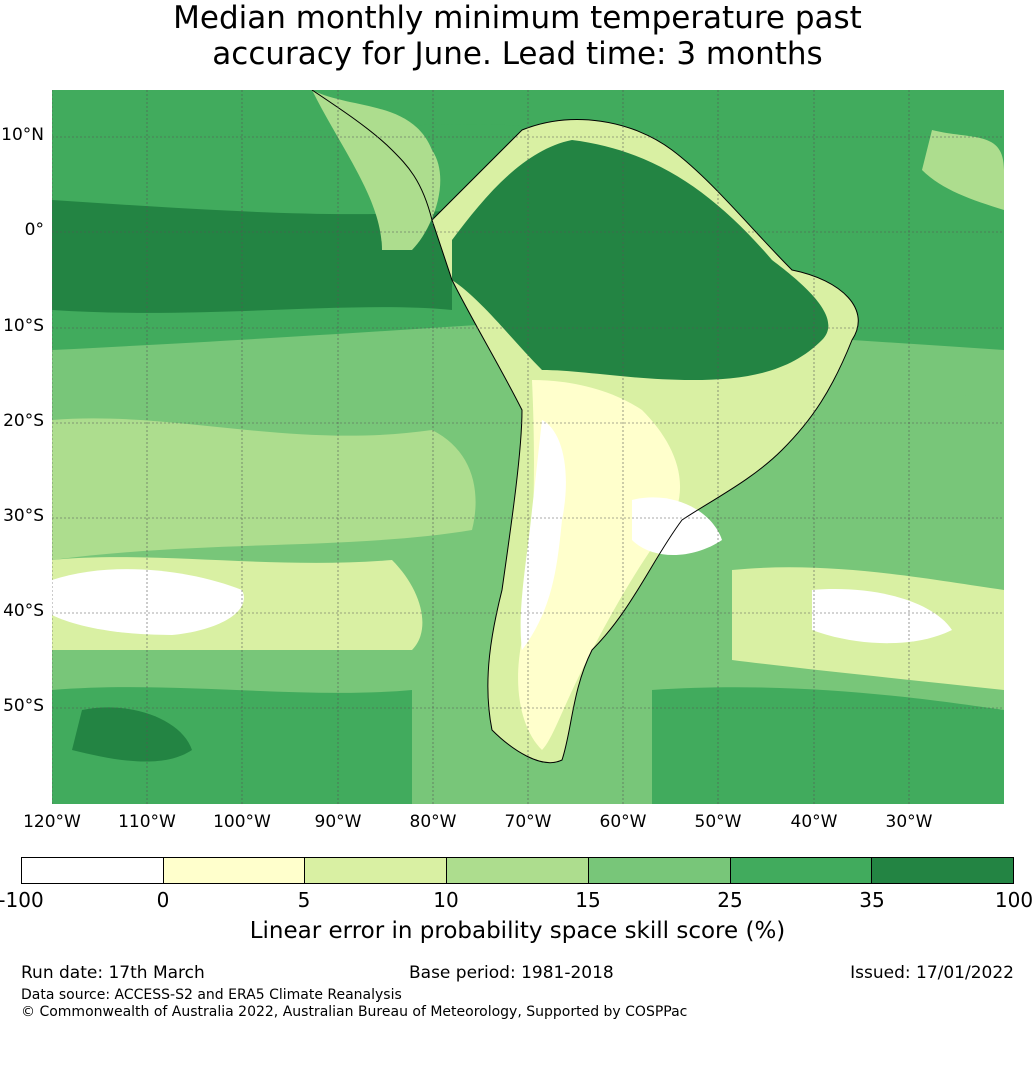 Image resolution: width=1035 pixels, height=1065 pixels. I want to click on colorbar-tick: 0, so click(163, 900).